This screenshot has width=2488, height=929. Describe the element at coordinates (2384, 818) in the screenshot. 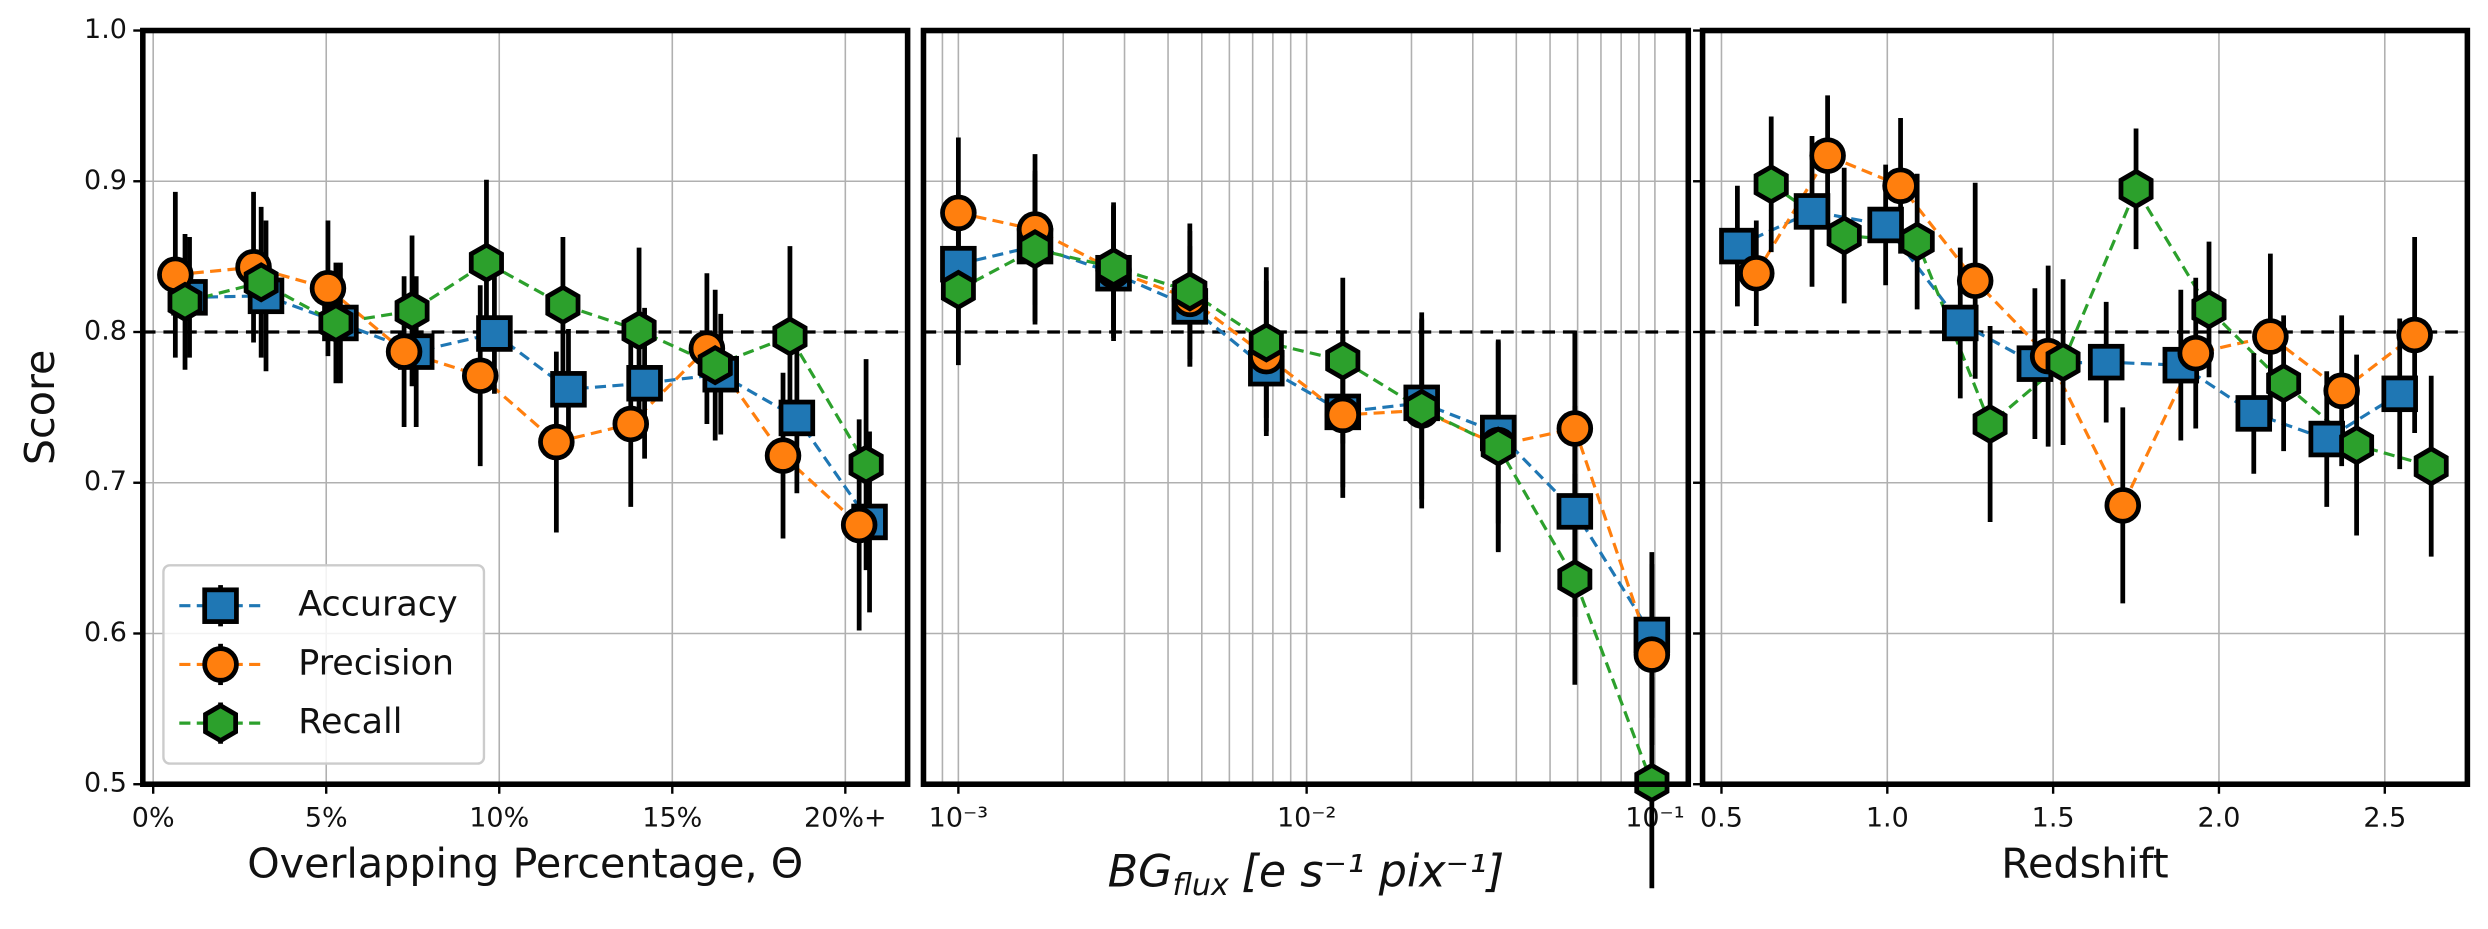

I see `x-tick-label: 2.5` at that location.